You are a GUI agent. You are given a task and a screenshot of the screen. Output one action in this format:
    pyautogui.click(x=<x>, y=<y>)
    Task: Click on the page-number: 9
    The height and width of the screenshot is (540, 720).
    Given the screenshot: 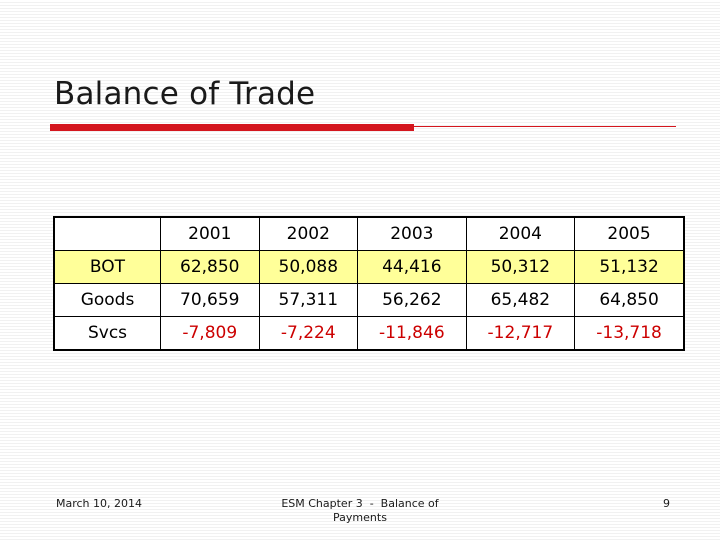 What is the action you would take?
    pyautogui.click(x=666, y=503)
    